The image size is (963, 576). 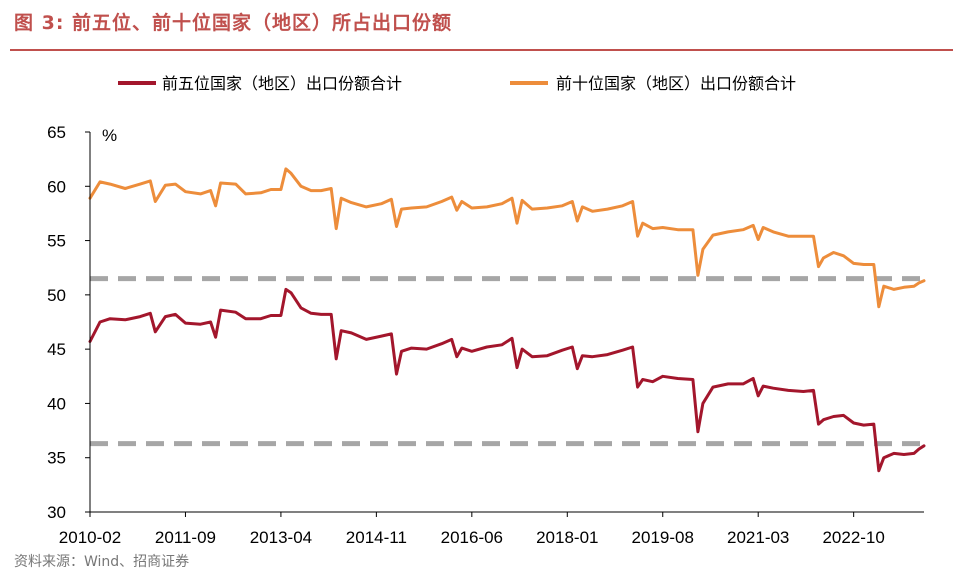 What do you see at coordinates (109, 135) in the screenshot?
I see `y-unit-label: %` at bounding box center [109, 135].